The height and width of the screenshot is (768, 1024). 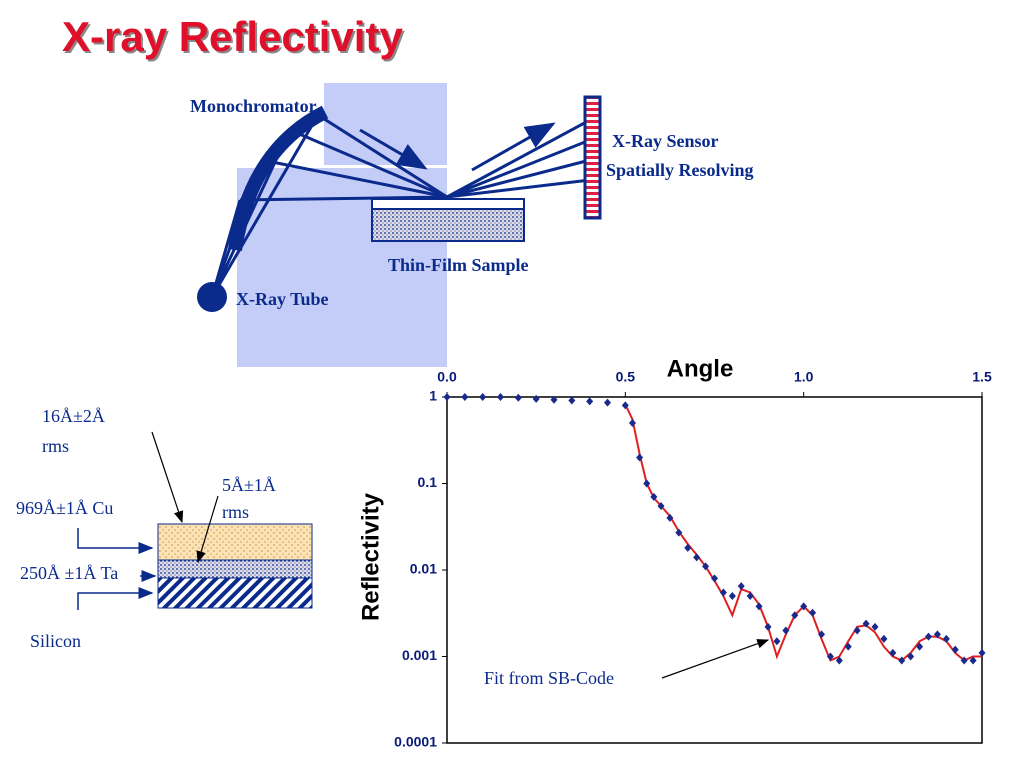 I want to click on label: X-Ray Sensor, so click(x=665, y=141).